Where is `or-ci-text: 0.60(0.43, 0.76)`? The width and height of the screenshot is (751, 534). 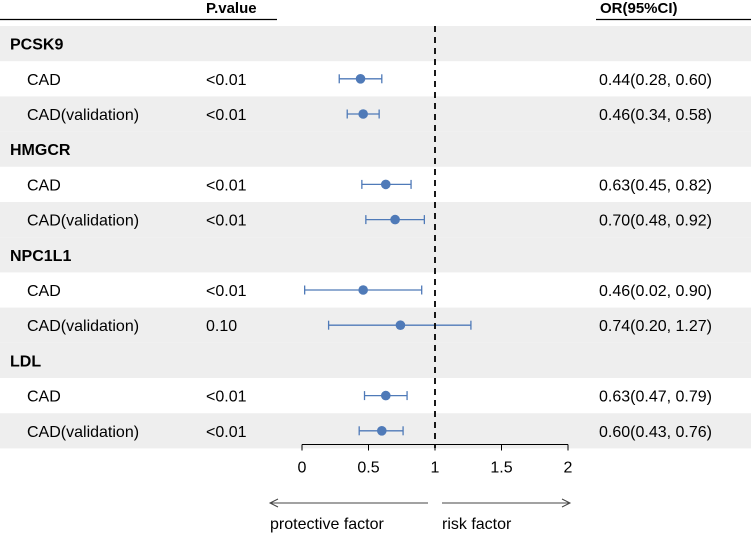
or-ci-text: 0.60(0.43, 0.76) is located at coordinates (655, 432).